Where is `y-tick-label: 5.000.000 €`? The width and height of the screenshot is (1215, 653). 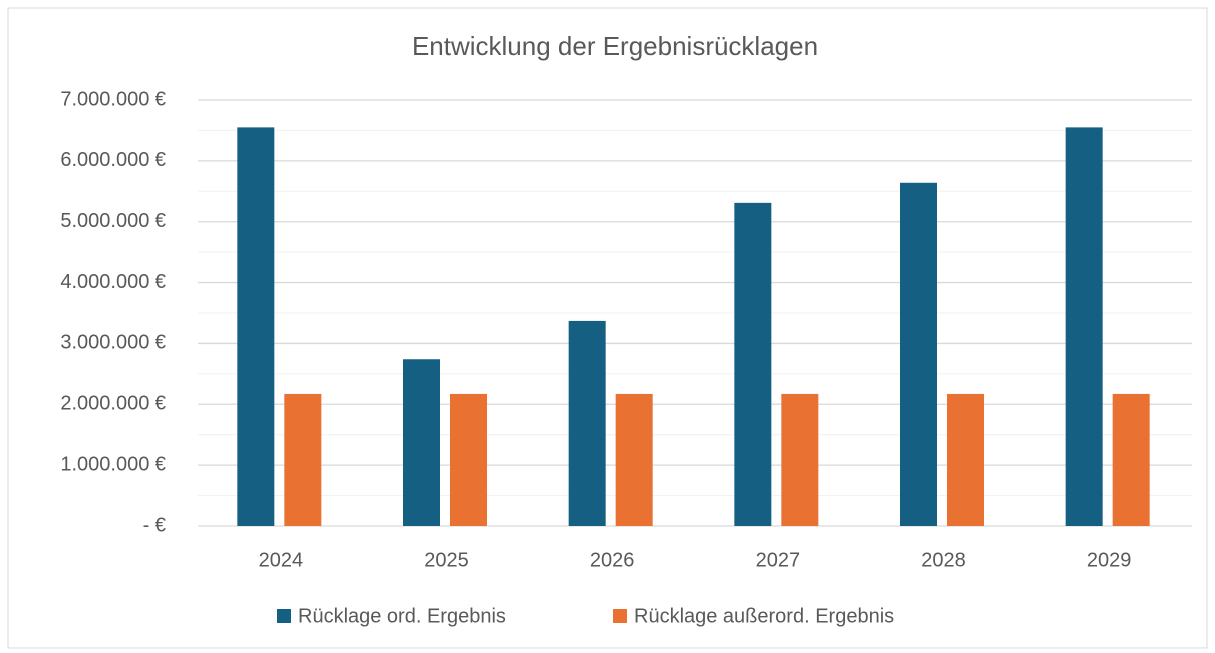 y-tick-label: 5.000.000 € is located at coordinates (113, 221).